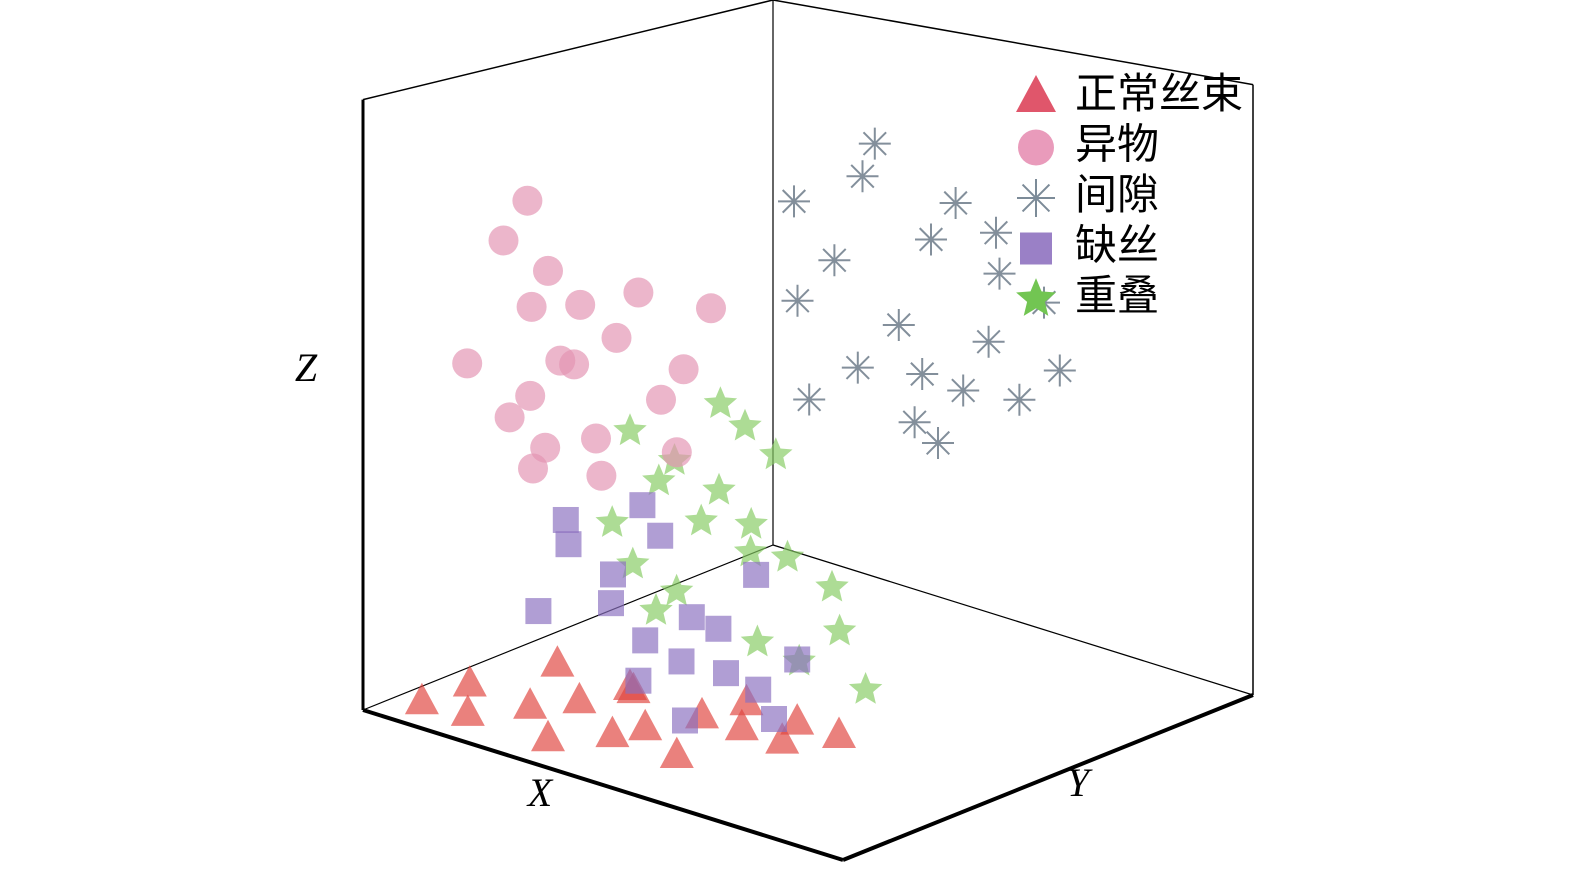 The width and height of the screenshot is (1575, 886). What do you see at coordinates (1080, 782) in the screenshot?
I see `y-axis-label: Y` at bounding box center [1080, 782].